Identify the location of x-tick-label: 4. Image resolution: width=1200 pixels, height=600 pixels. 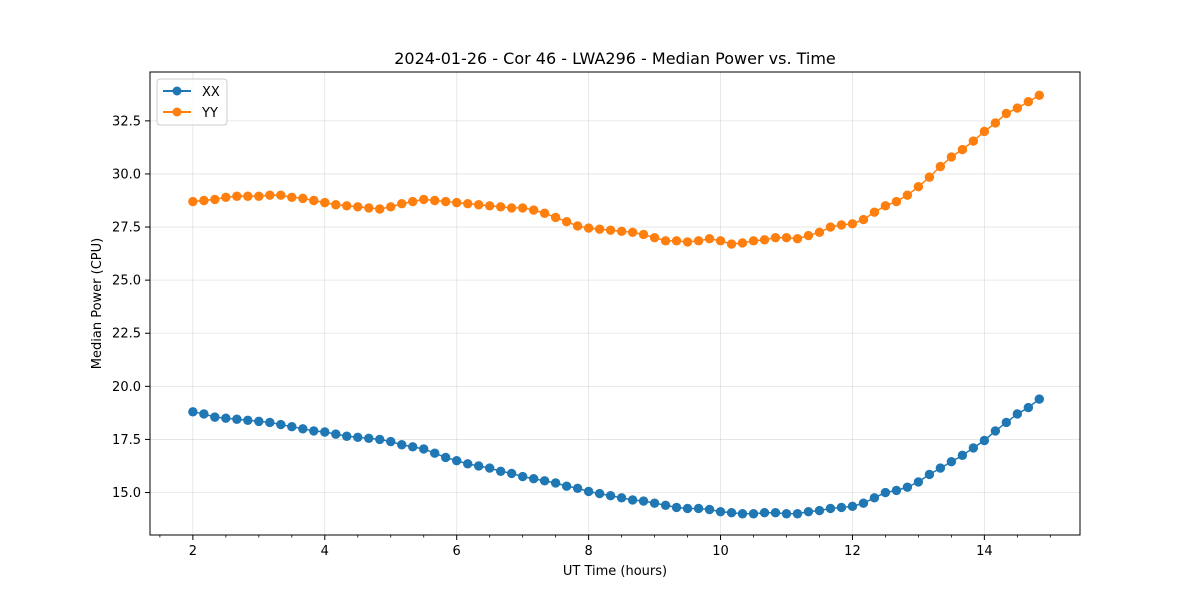
(325, 551).